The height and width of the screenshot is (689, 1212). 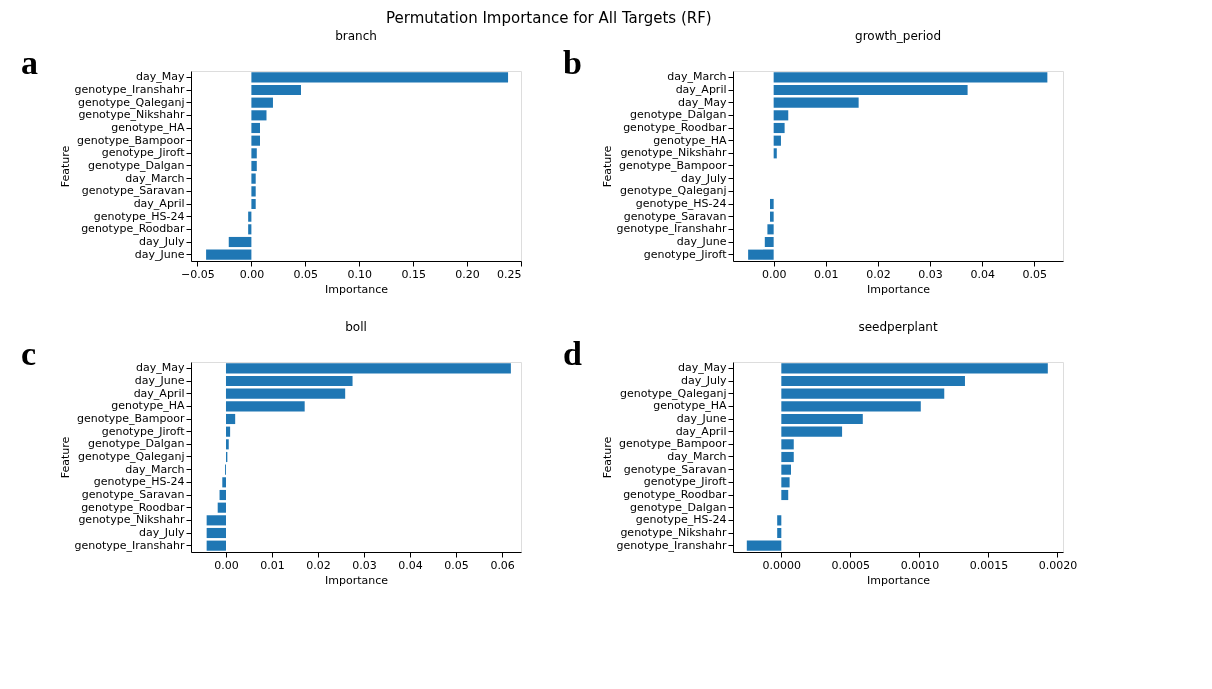 I want to click on x-tick-label: 0.0020, so click(x=1058, y=565).